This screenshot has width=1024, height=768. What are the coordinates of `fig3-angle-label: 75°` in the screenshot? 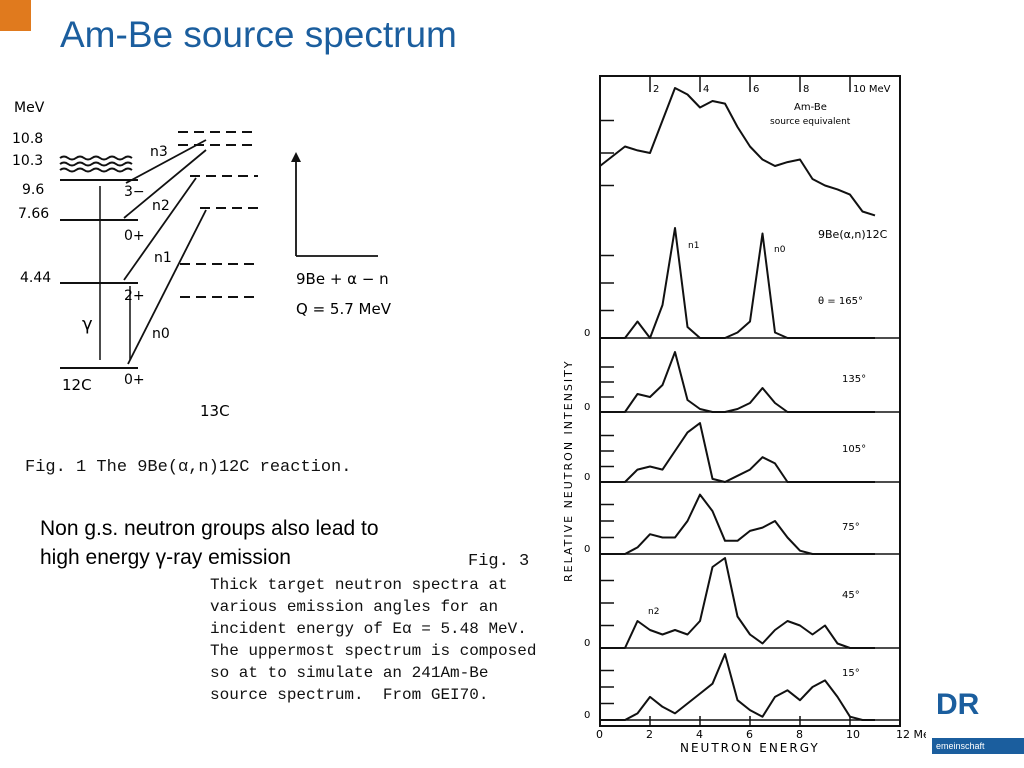 It's located at (851, 527).